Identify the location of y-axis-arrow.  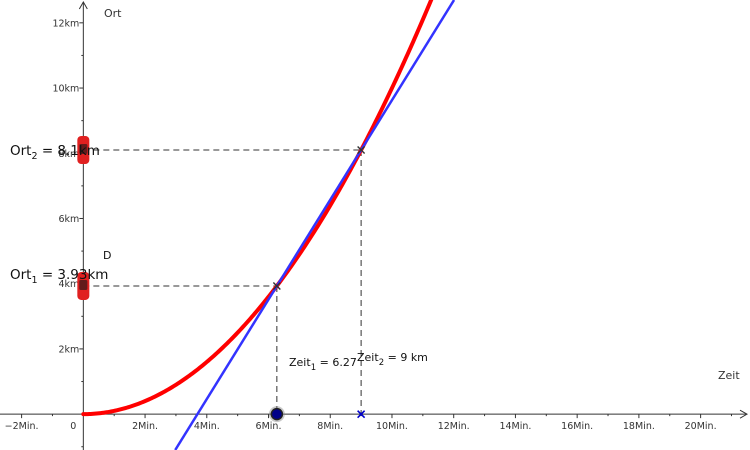
(83, 5).